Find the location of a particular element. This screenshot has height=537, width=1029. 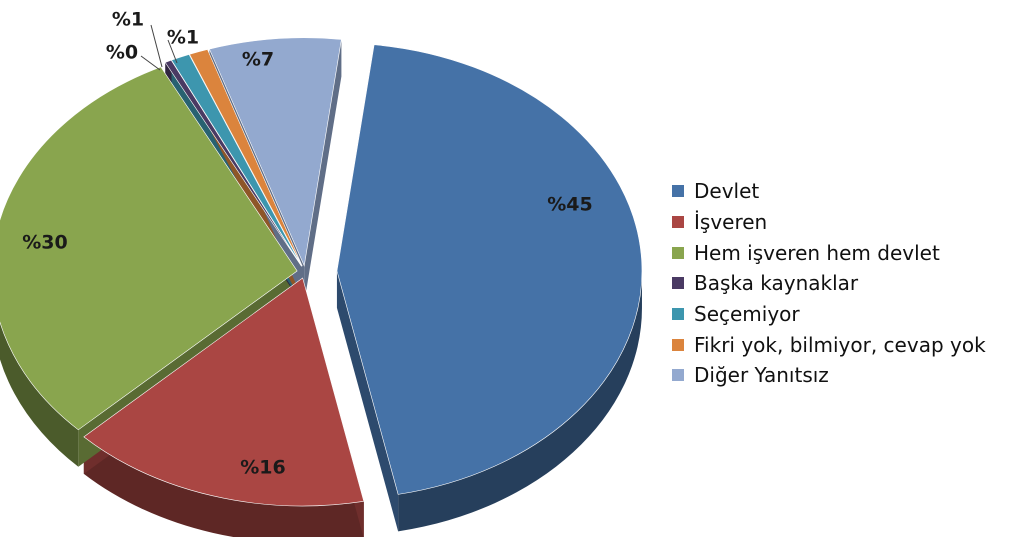

legend-item-isveren: İşveren is located at coordinates (829, 222).